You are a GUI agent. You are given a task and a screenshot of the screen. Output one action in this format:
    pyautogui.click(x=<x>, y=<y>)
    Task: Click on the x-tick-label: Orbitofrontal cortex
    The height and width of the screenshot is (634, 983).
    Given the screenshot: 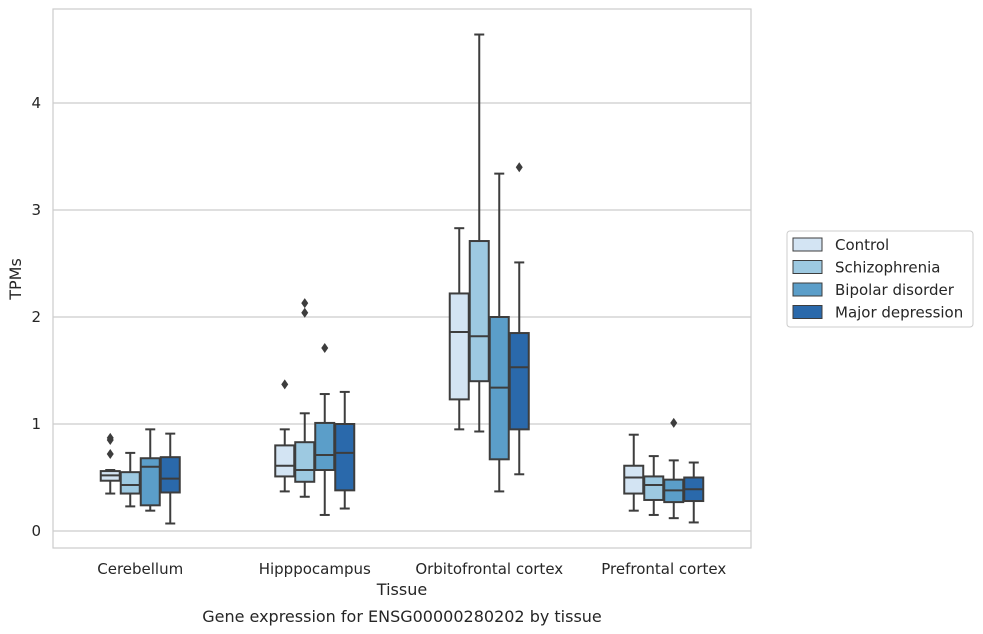 What is the action you would take?
    pyautogui.click(x=489, y=569)
    